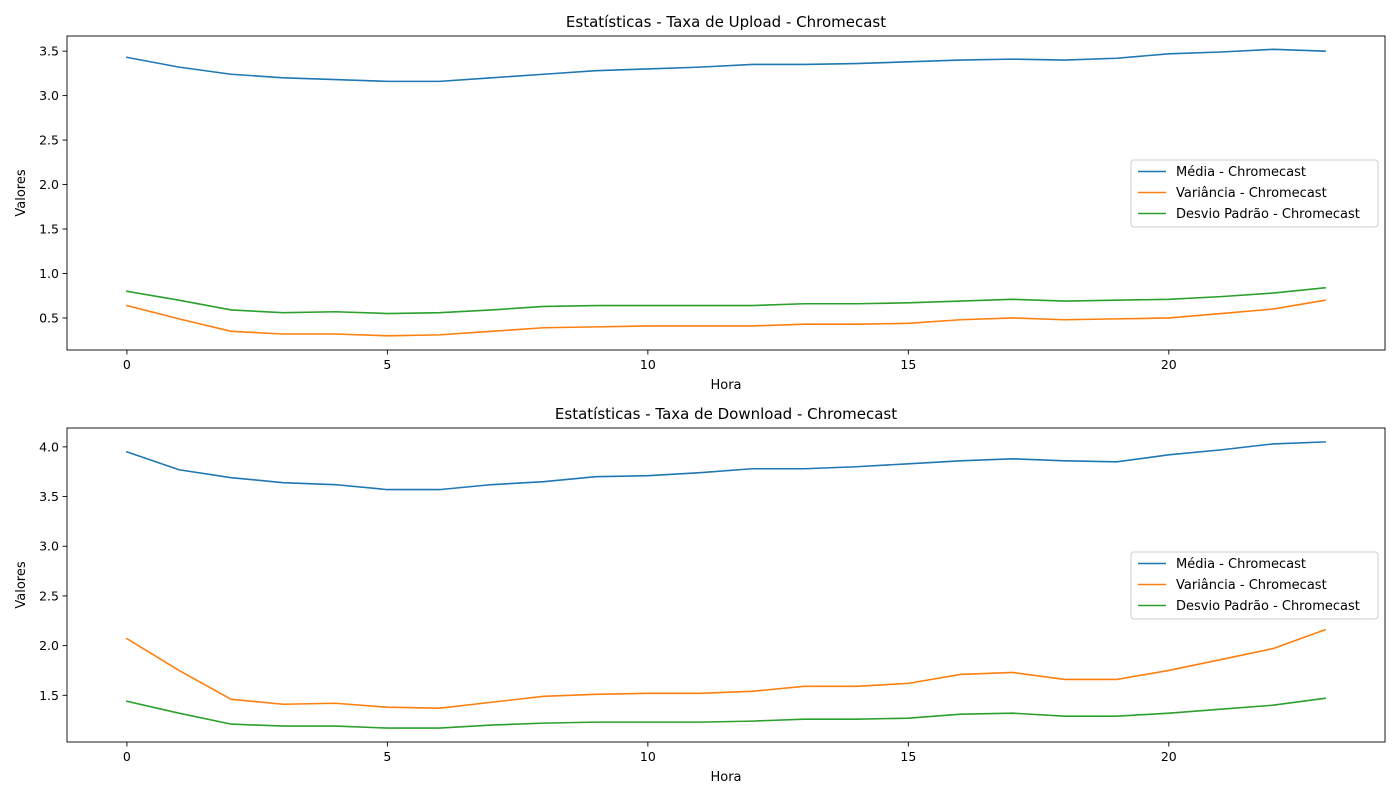 The width and height of the screenshot is (1400, 800). I want to click on y-tick-label: 0.5, so click(49, 317).